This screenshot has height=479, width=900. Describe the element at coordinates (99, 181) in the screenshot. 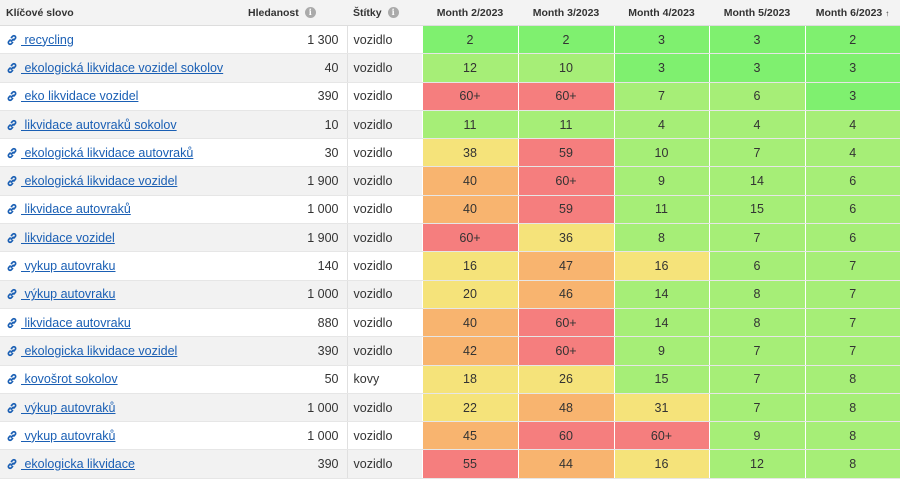

I see `keyword-link: ekologická likvidace vozidel` at that location.